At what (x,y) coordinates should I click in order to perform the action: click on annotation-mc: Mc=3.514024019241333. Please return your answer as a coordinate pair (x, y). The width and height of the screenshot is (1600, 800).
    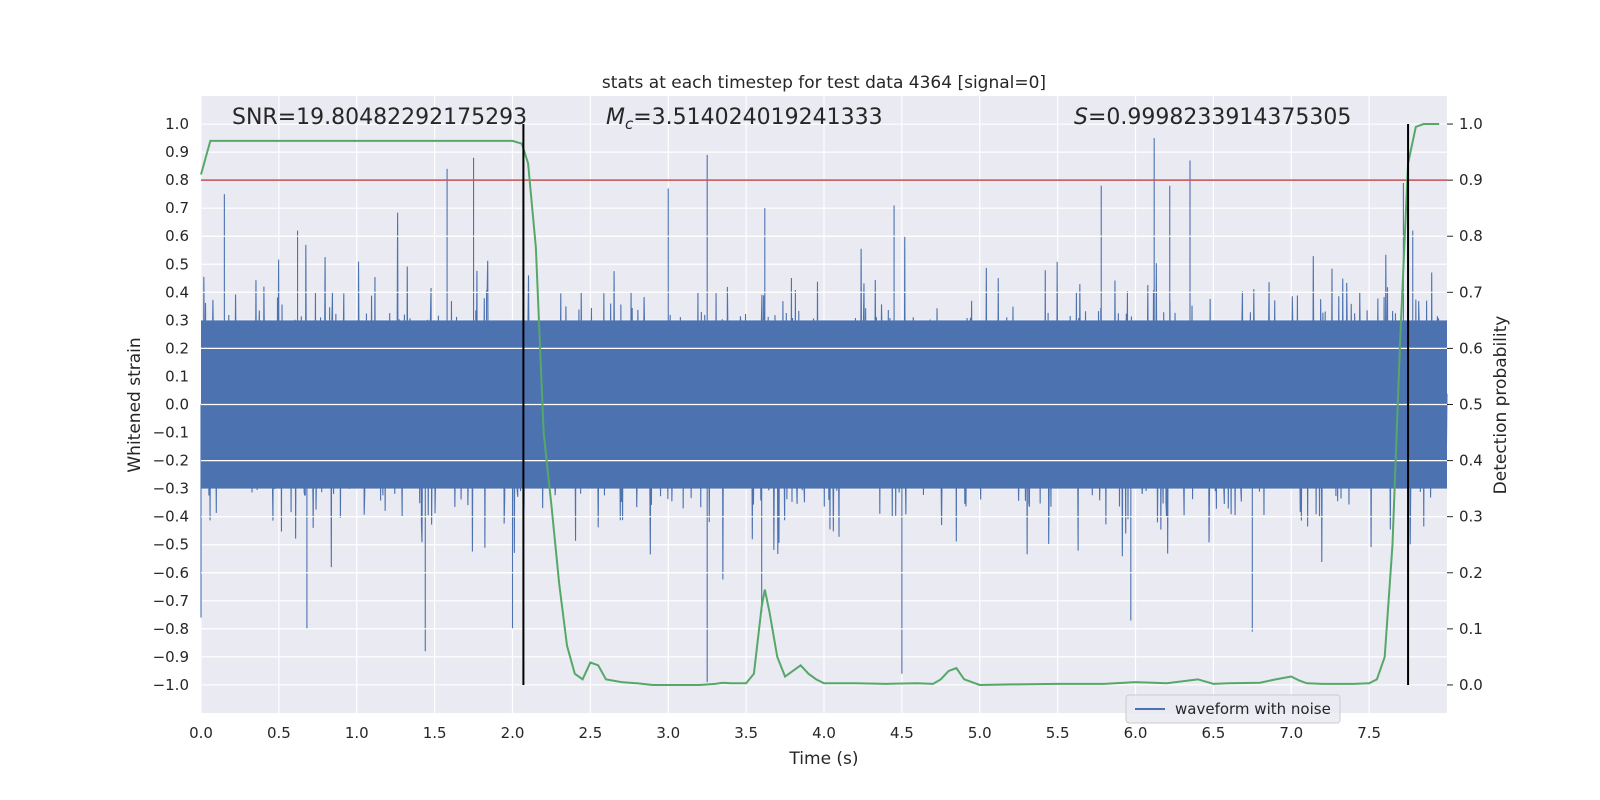
    Looking at the image, I should click on (744, 119).